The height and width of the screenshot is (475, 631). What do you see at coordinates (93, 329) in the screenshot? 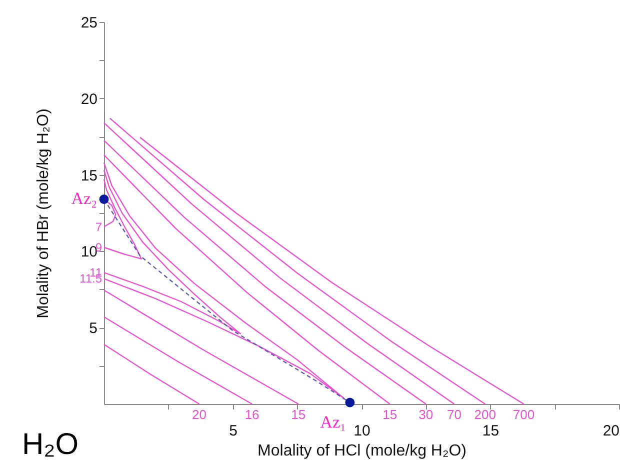
I see `y-tick-label: 5` at bounding box center [93, 329].